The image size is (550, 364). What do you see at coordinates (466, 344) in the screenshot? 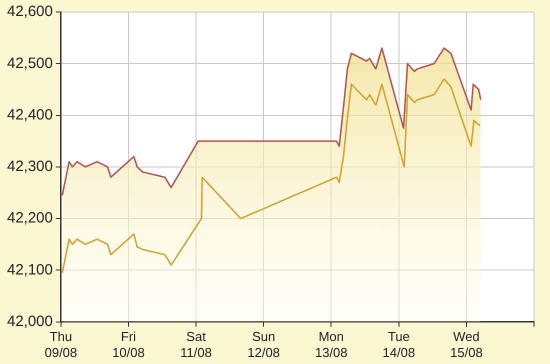
I see `x-tick-label: Wed 15/08` at bounding box center [466, 344].